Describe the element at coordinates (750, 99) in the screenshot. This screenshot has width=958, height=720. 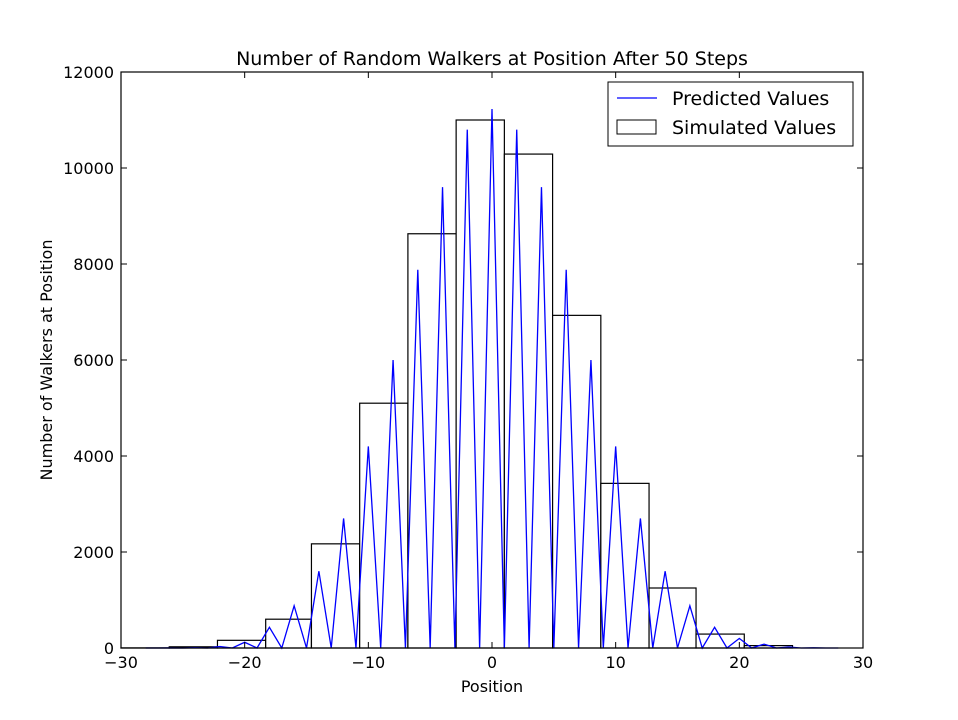
I see `legend-label-predicted: Predicted Values` at that location.